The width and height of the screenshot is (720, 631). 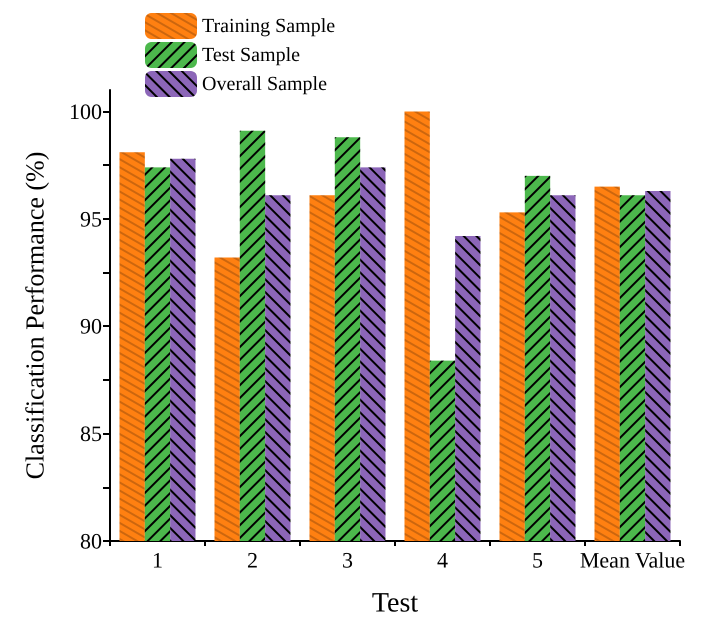 I want to click on x-tick-label: Mean Value, so click(x=633, y=560).